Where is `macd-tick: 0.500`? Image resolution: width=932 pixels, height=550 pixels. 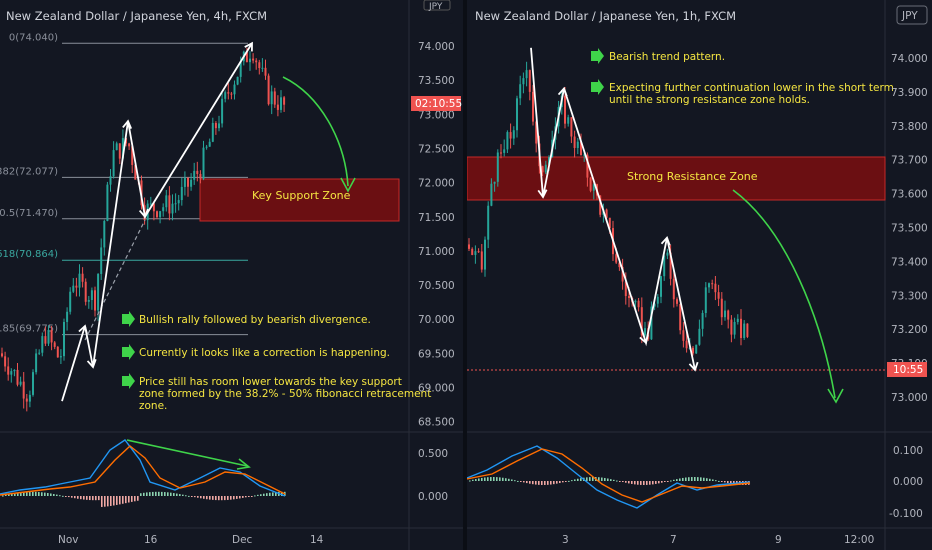 macd-tick: 0.500 is located at coordinates (433, 454).